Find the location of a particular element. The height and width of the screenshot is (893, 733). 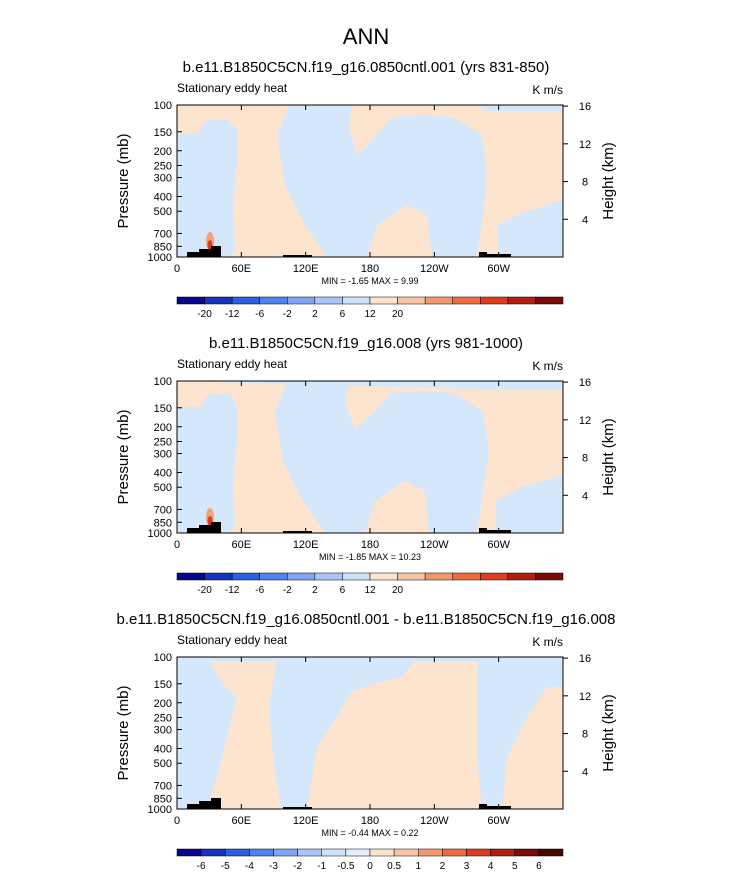

colorbar-label: 0.5 is located at coordinates (394, 866).